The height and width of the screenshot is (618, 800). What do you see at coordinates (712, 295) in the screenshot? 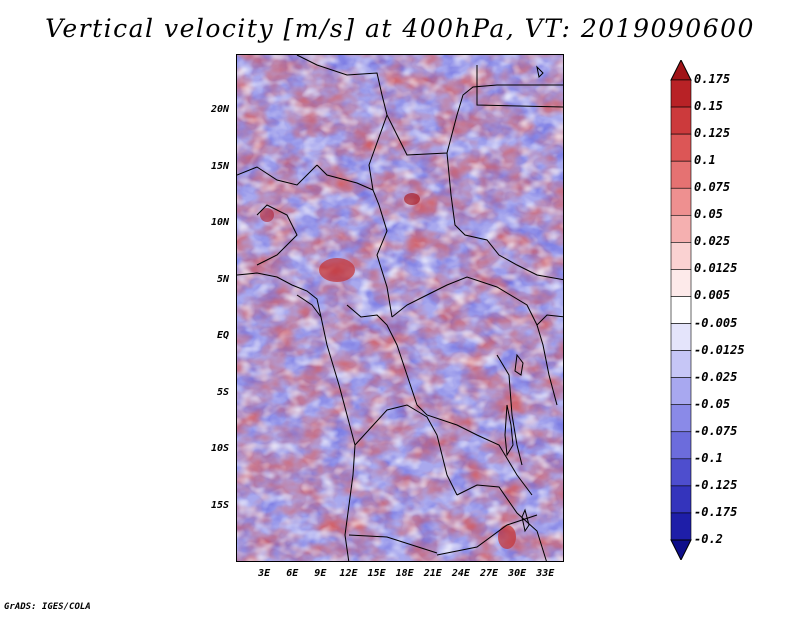
I see `colorbar-level-label: 0.005` at bounding box center [712, 295].